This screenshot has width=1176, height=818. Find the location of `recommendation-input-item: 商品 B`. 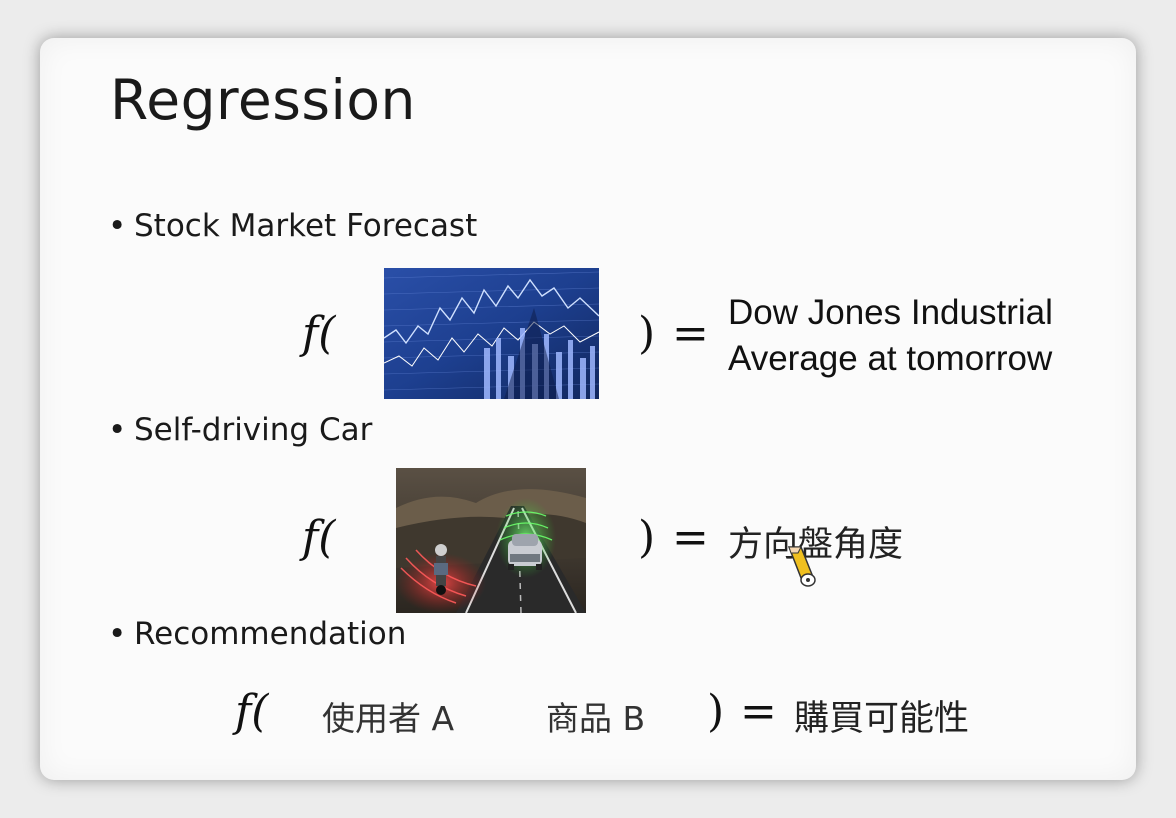

recommendation-input-item: 商品 B is located at coordinates (596, 718).